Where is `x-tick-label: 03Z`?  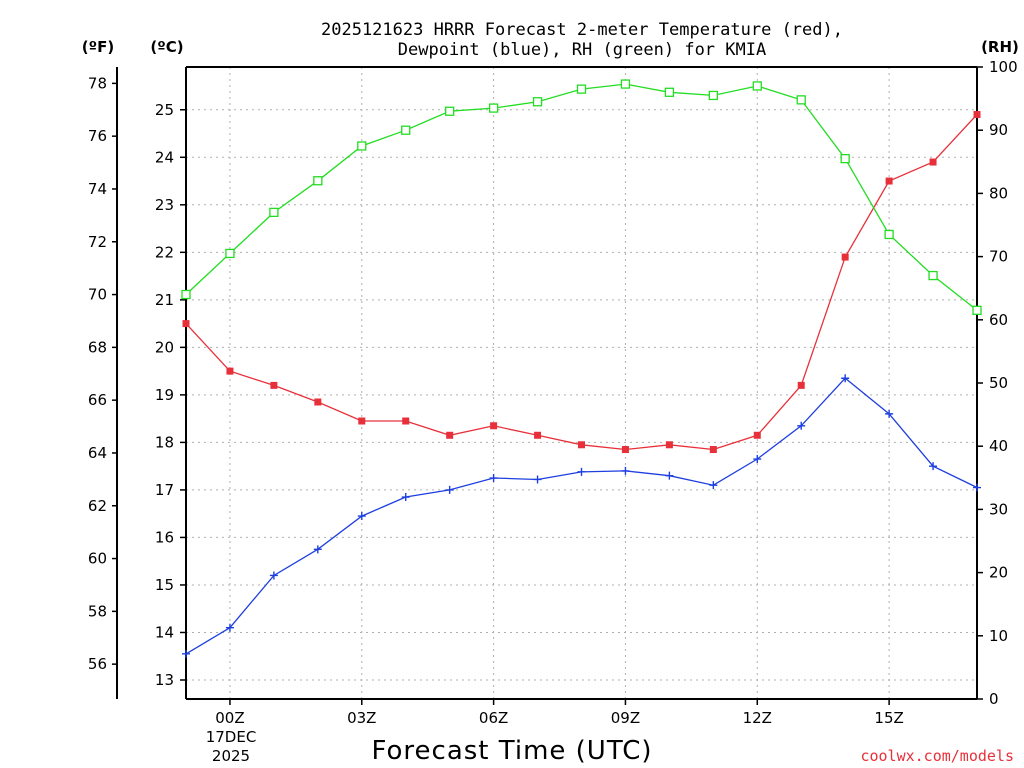 x-tick-label: 03Z is located at coordinates (361, 718).